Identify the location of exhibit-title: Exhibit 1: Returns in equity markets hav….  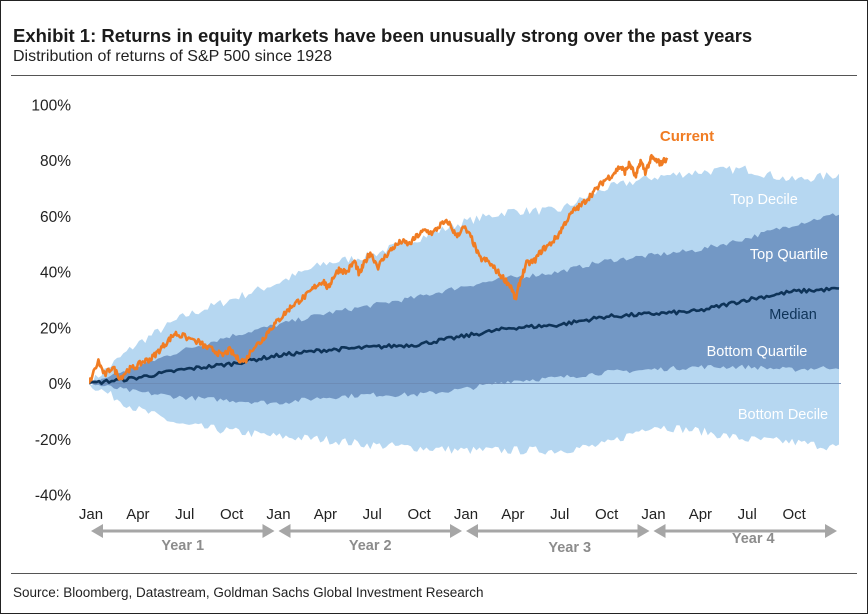
(383, 35).